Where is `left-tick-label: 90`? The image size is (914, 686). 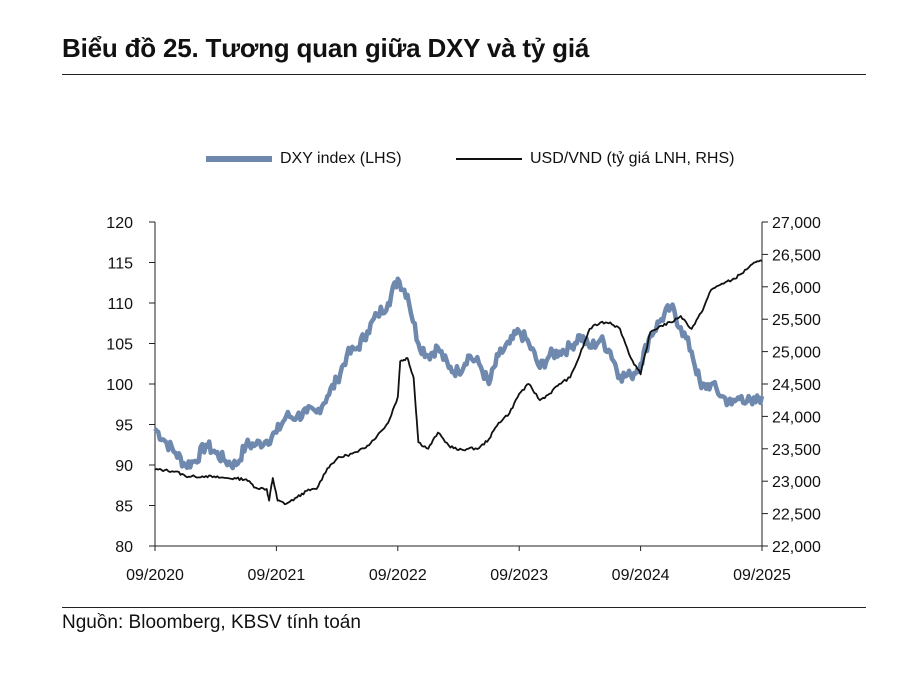 left-tick-label: 90 is located at coordinates (124, 466).